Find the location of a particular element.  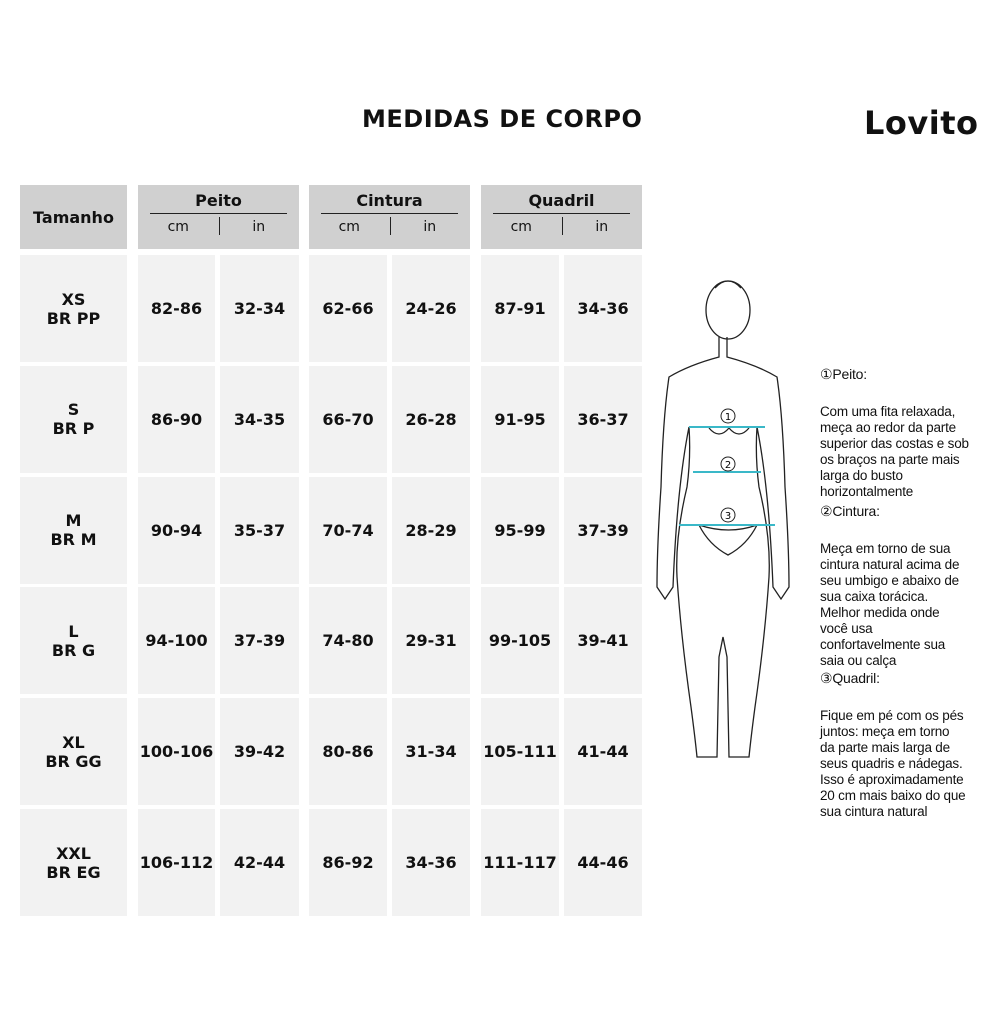

value-cell: 29-31 is located at coordinates (431, 641).